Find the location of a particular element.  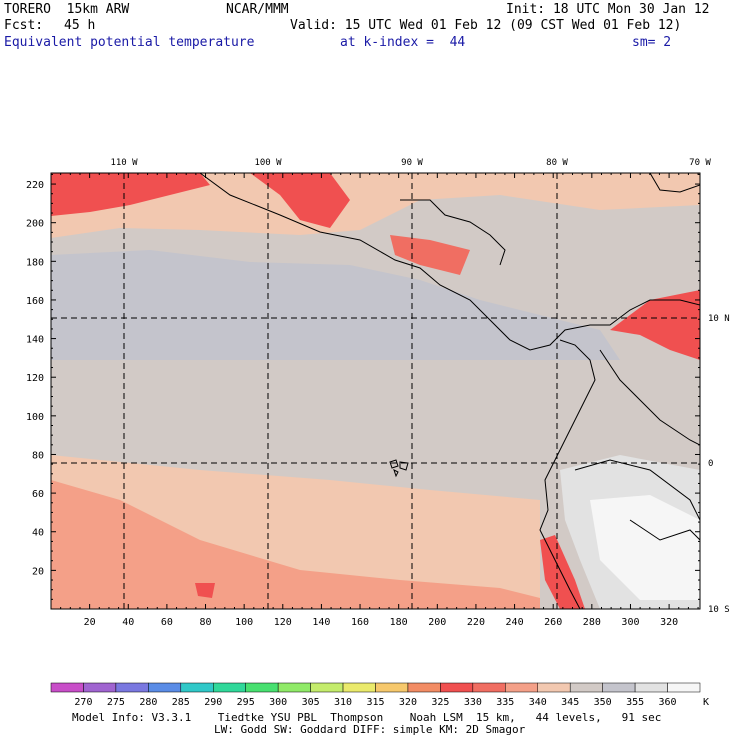

forecast-hour: 45 h is located at coordinates (80, 25).